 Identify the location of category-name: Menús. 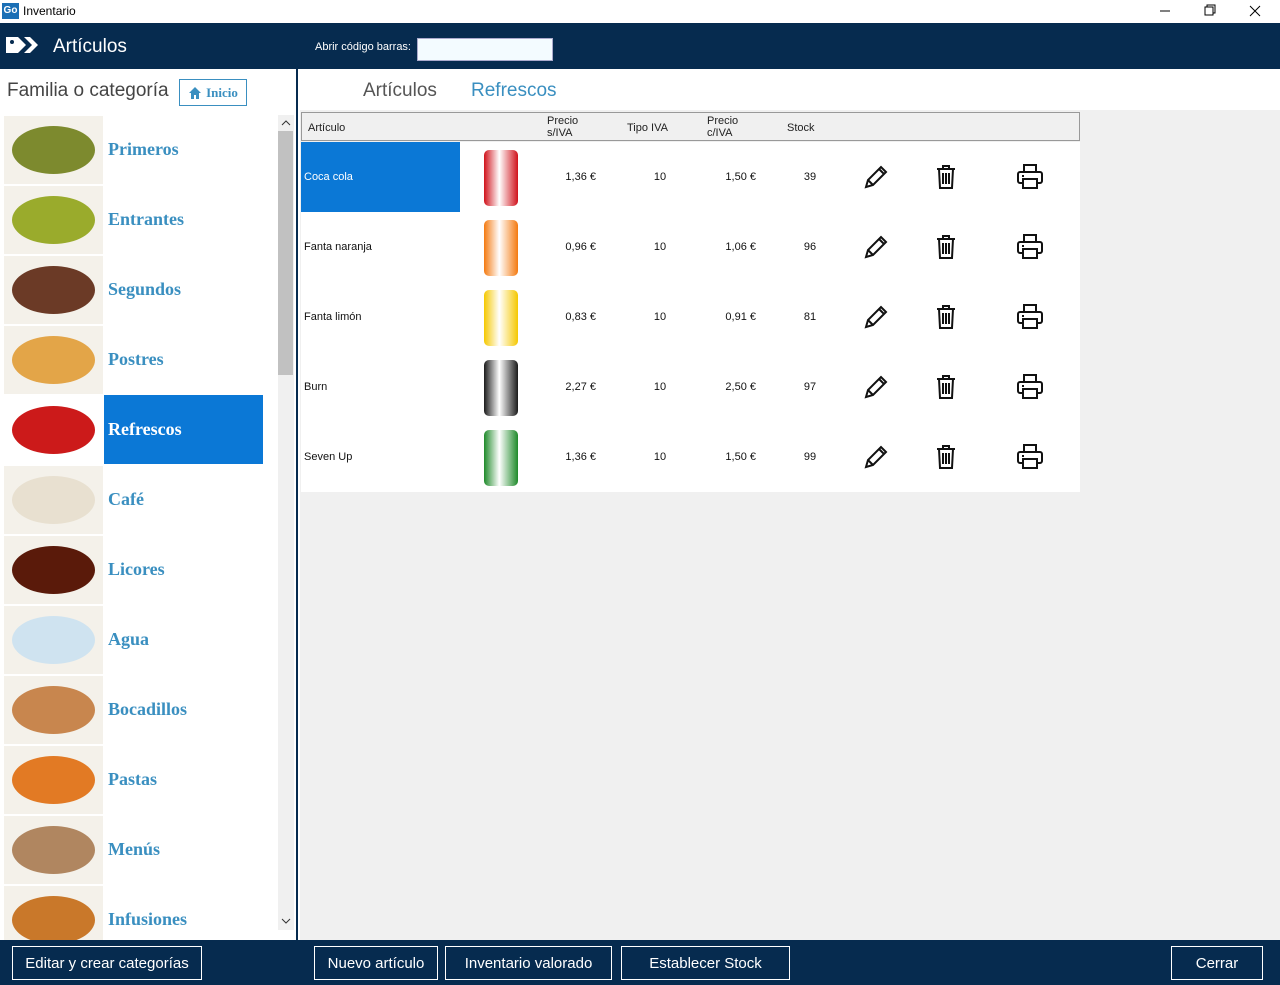
(134, 849).